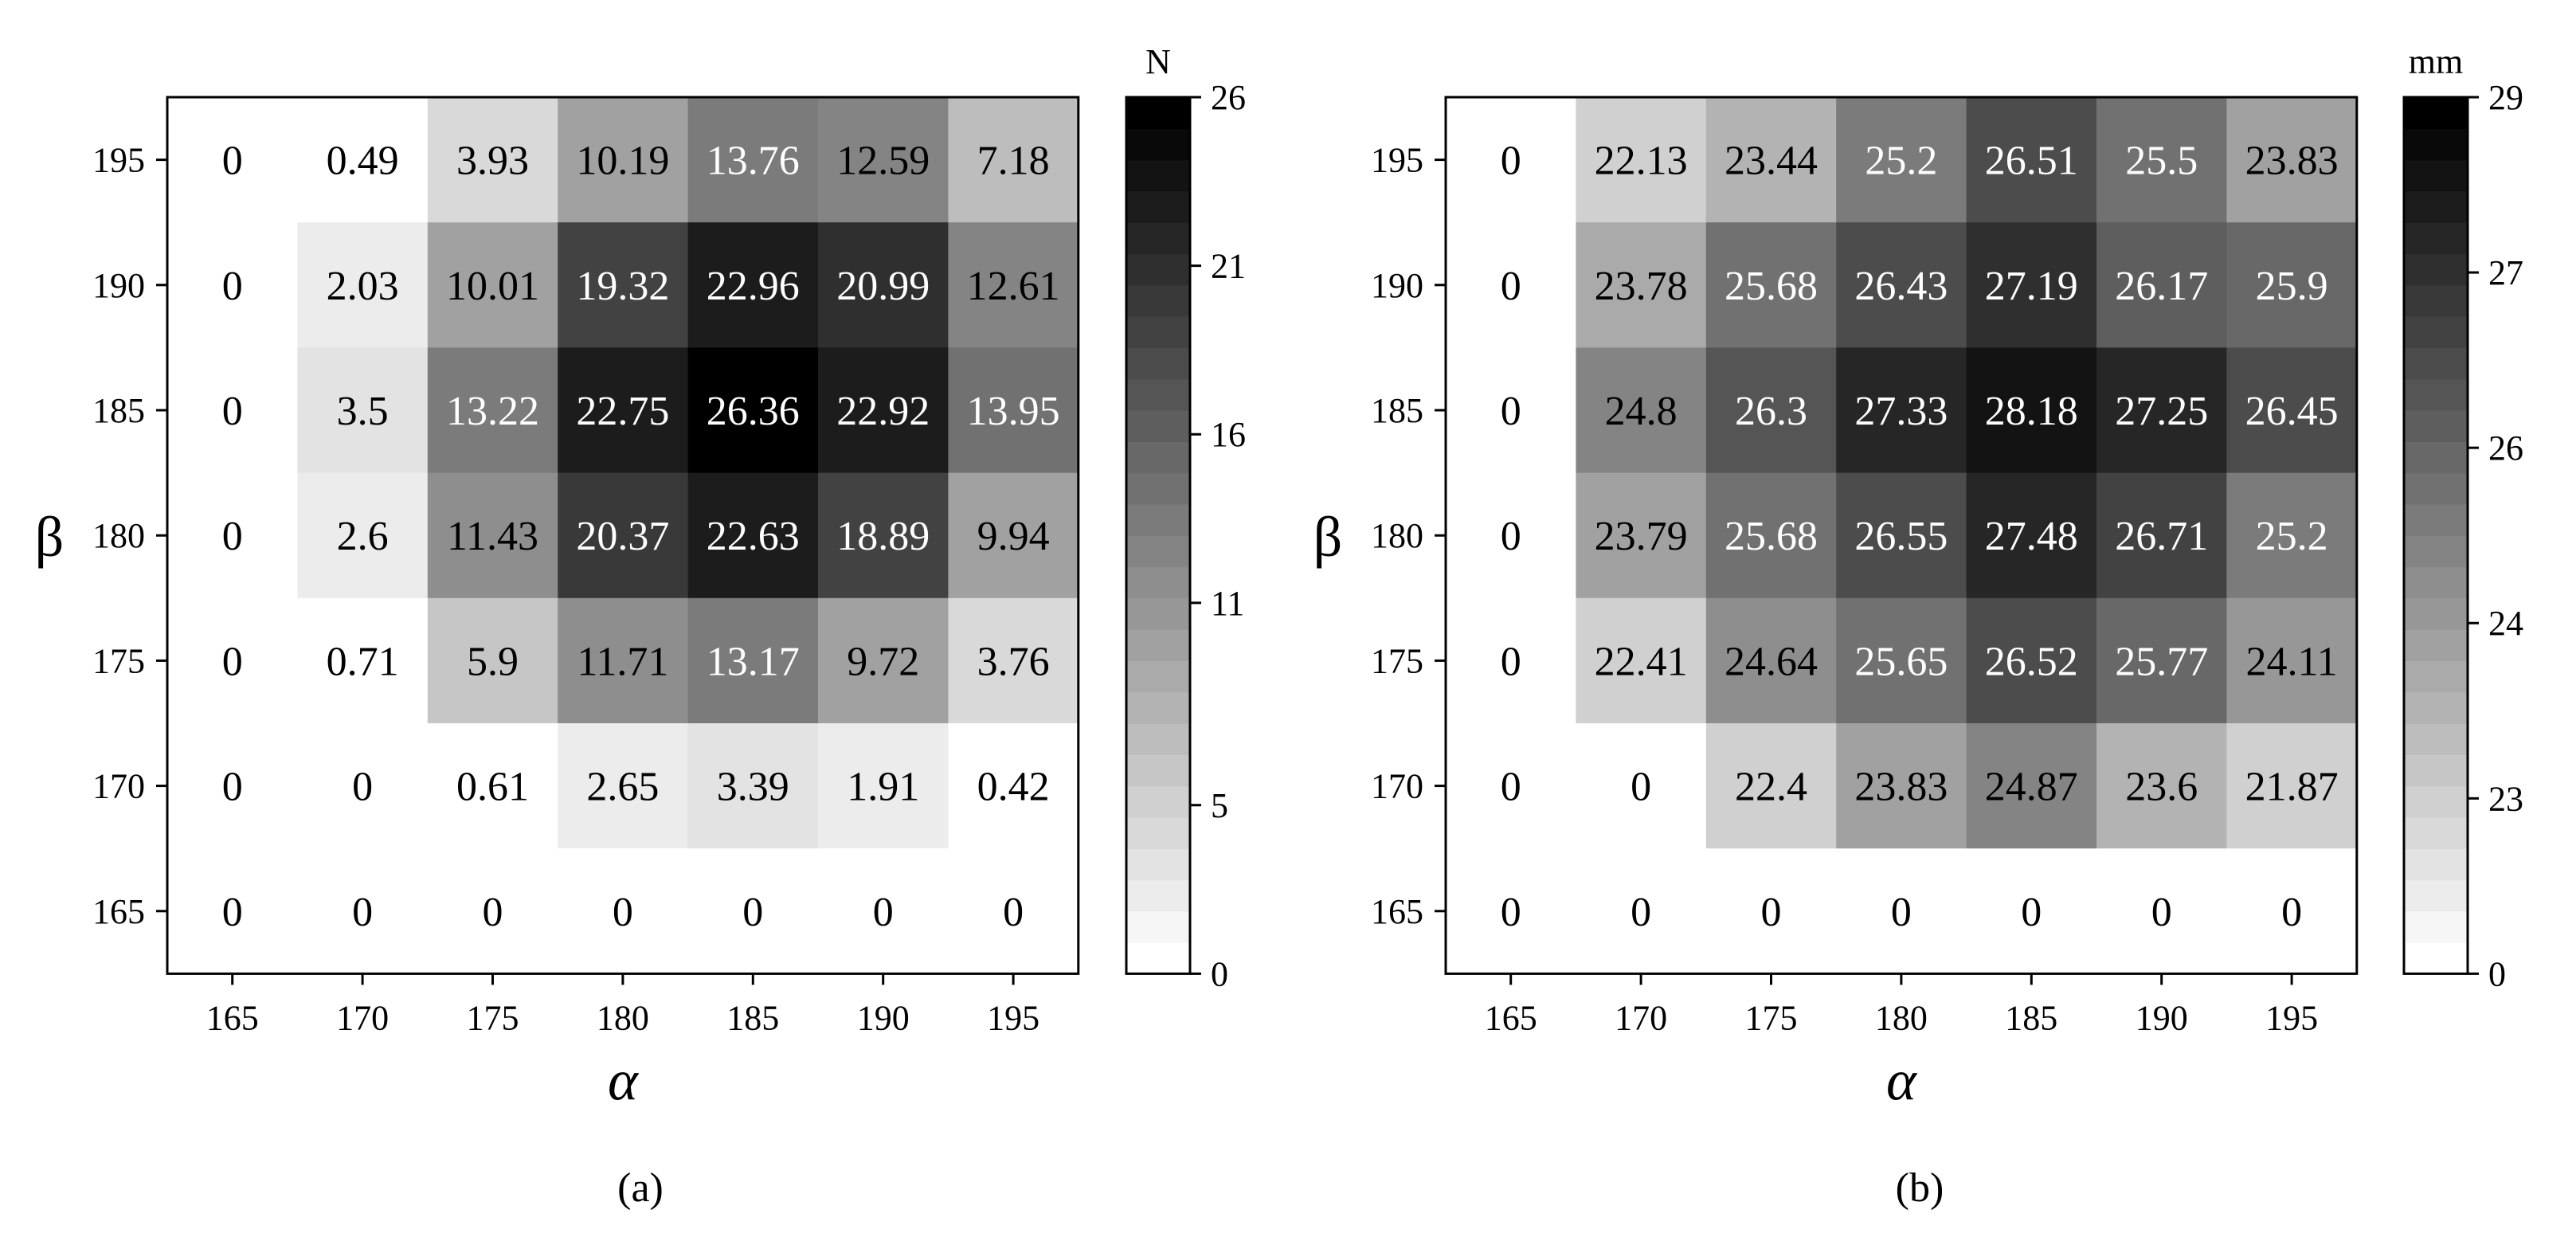  Describe the element at coordinates (883, 1017) in the screenshot. I see `x-tick-label: 190` at that location.